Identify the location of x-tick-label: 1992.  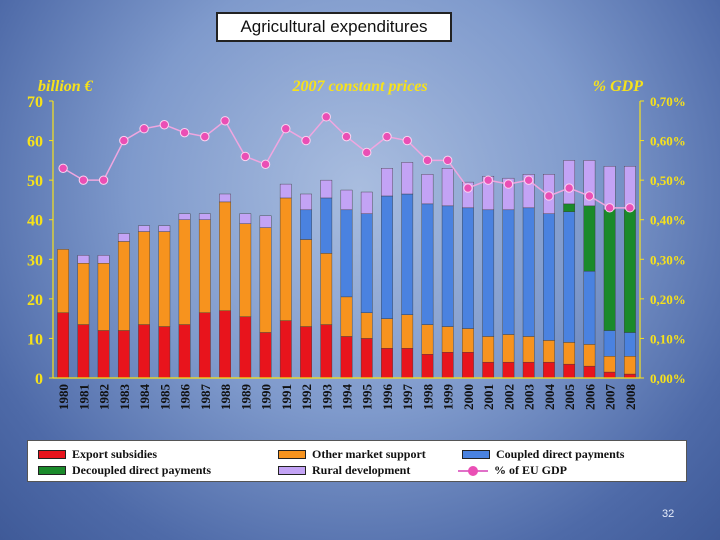
(306, 397).